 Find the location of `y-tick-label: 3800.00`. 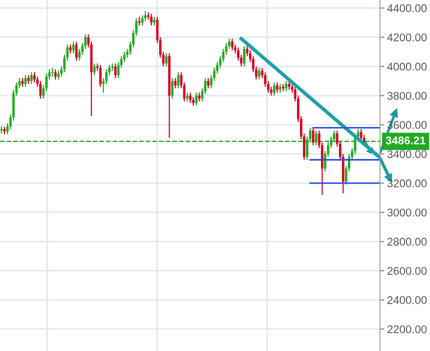

y-tick-label: 3800.00 is located at coordinates (407, 96).